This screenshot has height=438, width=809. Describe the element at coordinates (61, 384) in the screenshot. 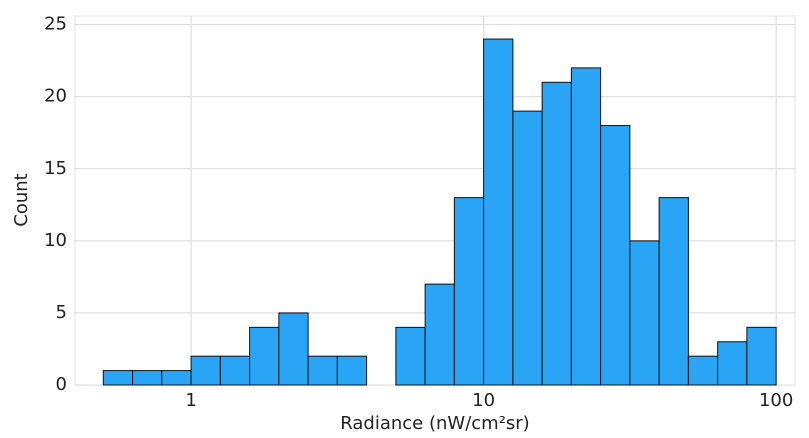

I see `y-tick-label: 0` at that location.